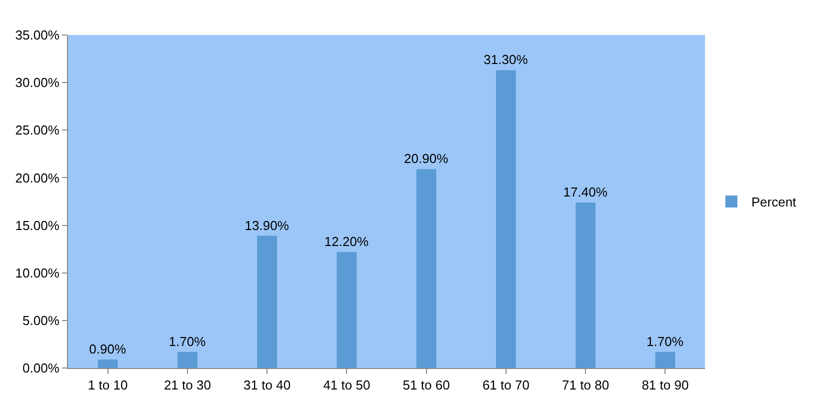  What do you see at coordinates (37, 178) in the screenshot?
I see `y-tick-label: 20.00%` at bounding box center [37, 178].